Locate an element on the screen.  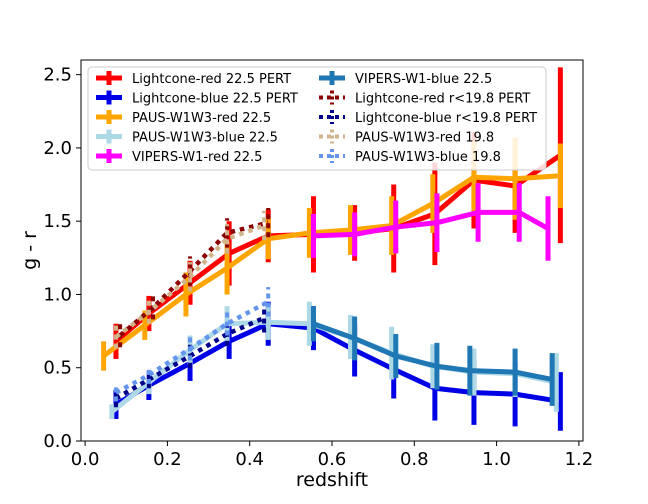
legend-item: VIPERS-W1-red 22.5 is located at coordinates (179, 157).